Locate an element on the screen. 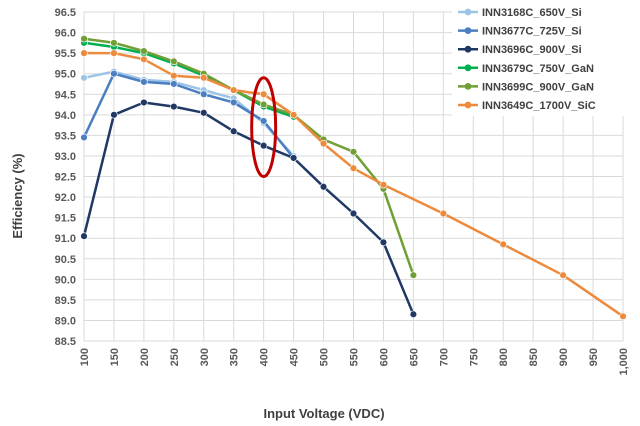 The width and height of the screenshot is (640, 426). x-tick-label: 900 is located at coordinates (564, 357).